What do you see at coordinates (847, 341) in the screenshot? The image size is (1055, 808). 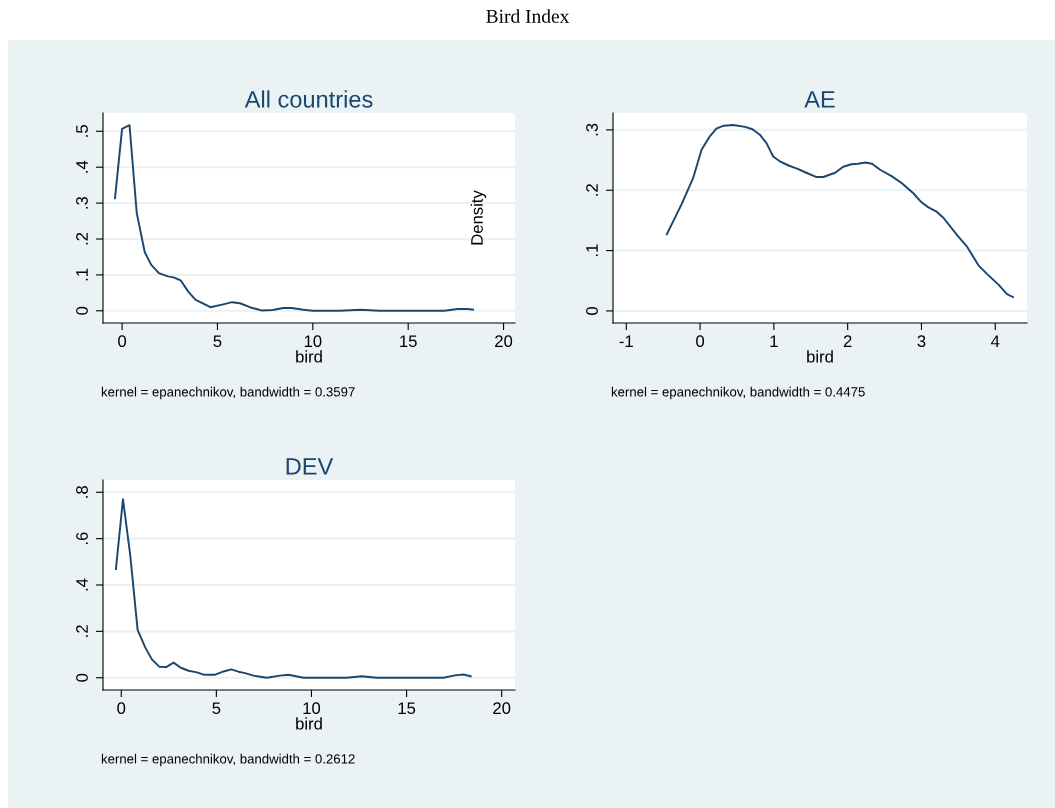 I see `x-tick-label: 2` at bounding box center [847, 341].